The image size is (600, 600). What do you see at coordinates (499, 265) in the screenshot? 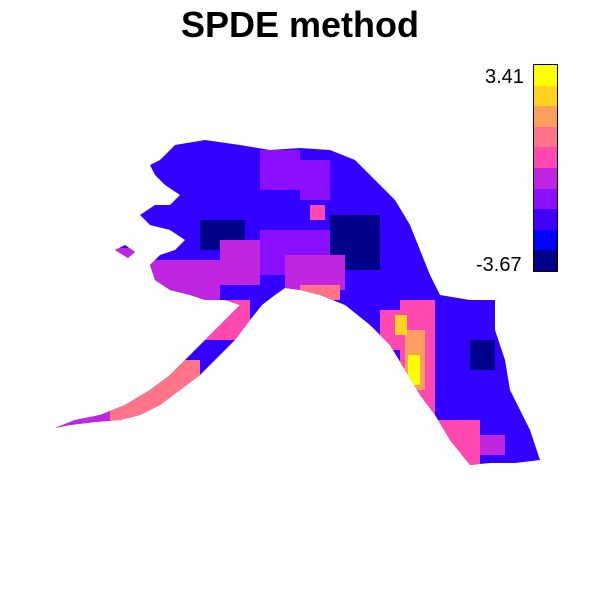
I see `legend-min-label: -3.67` at bounding box center [499, 265].